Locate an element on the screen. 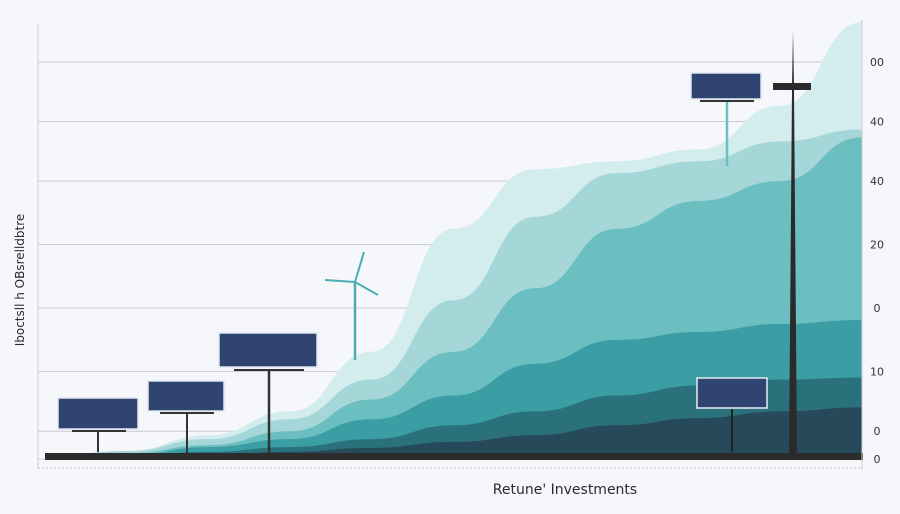 The image size is (900, 514). wind-turbine-icon is located at coordinates (351, 305).